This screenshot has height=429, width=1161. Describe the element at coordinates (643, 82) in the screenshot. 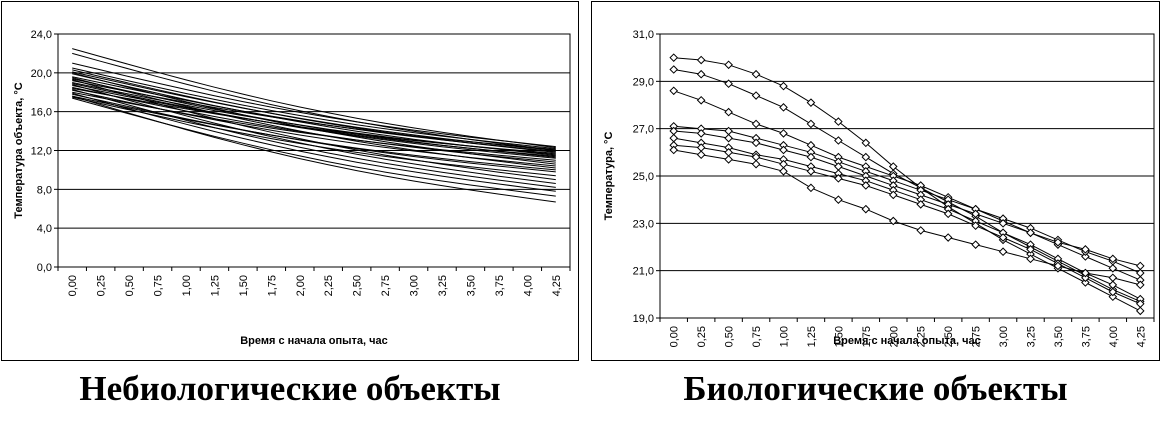

I see `right-chart-y-tick-label: 29,0` at that location.